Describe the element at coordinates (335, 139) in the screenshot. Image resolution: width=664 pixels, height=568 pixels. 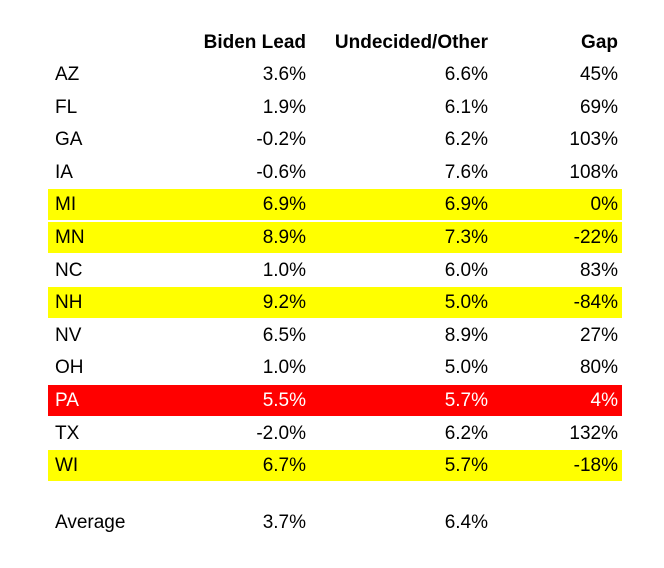
I see `table-row: GA -0.2% 6.2% 103%` at that location.